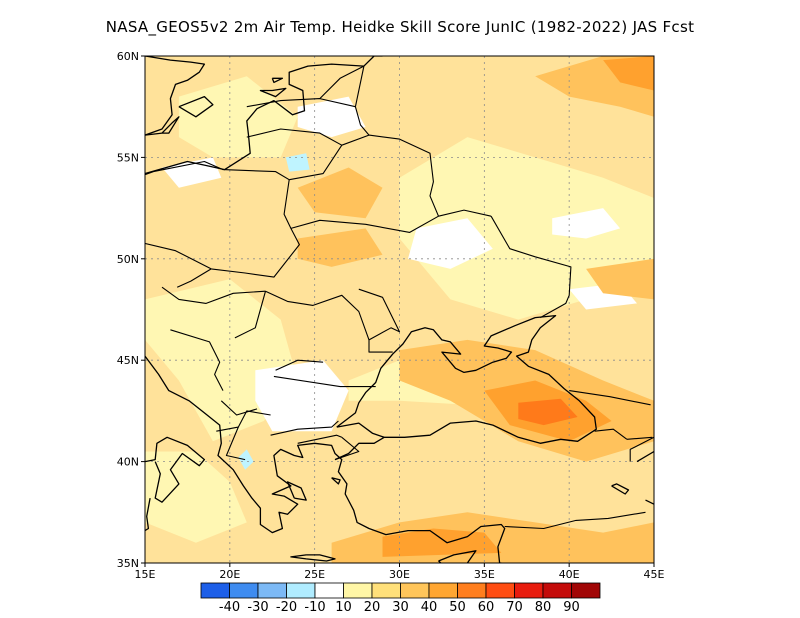 The height and width of the screenshot is (618, 800). What do you see at coordinates (486, 607) in the screenshot?
I see `colorbar-label: 60` at bounding box center [486, 607].